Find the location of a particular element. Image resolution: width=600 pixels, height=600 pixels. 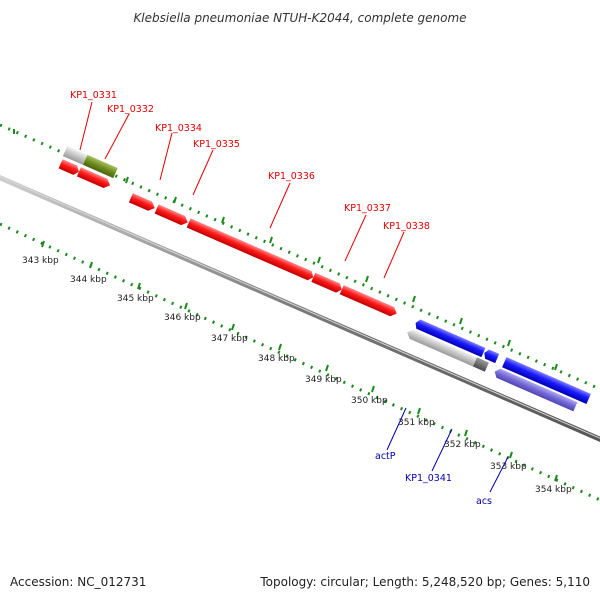

tick-label-347: 347 kbp is located at coordinates (229, 339).